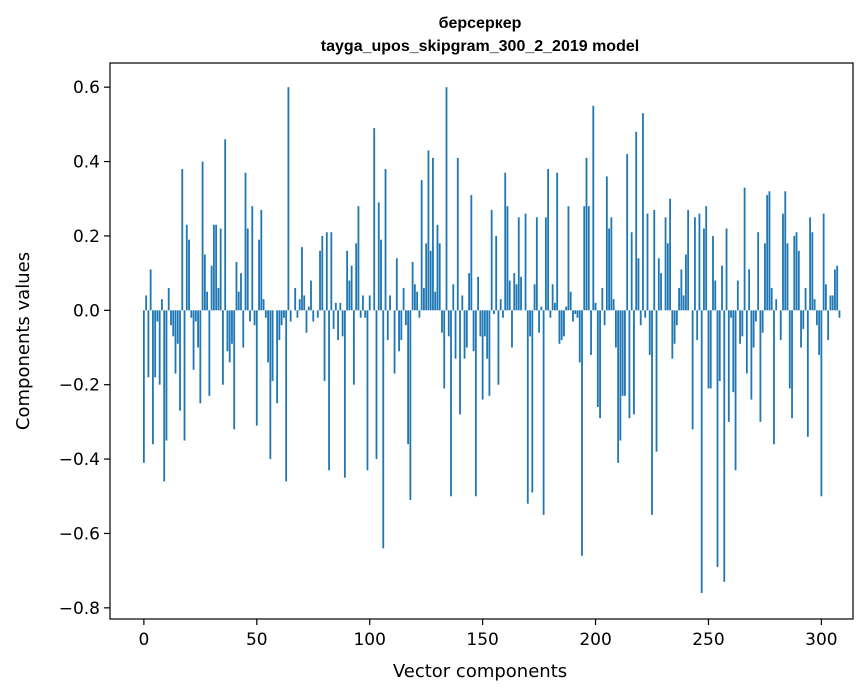  Describe the element at coordinates (480, 46) in the screenshot. I see `chart-subtitle: tayga_upos_skipgram_300_2_2019 model` at that location.